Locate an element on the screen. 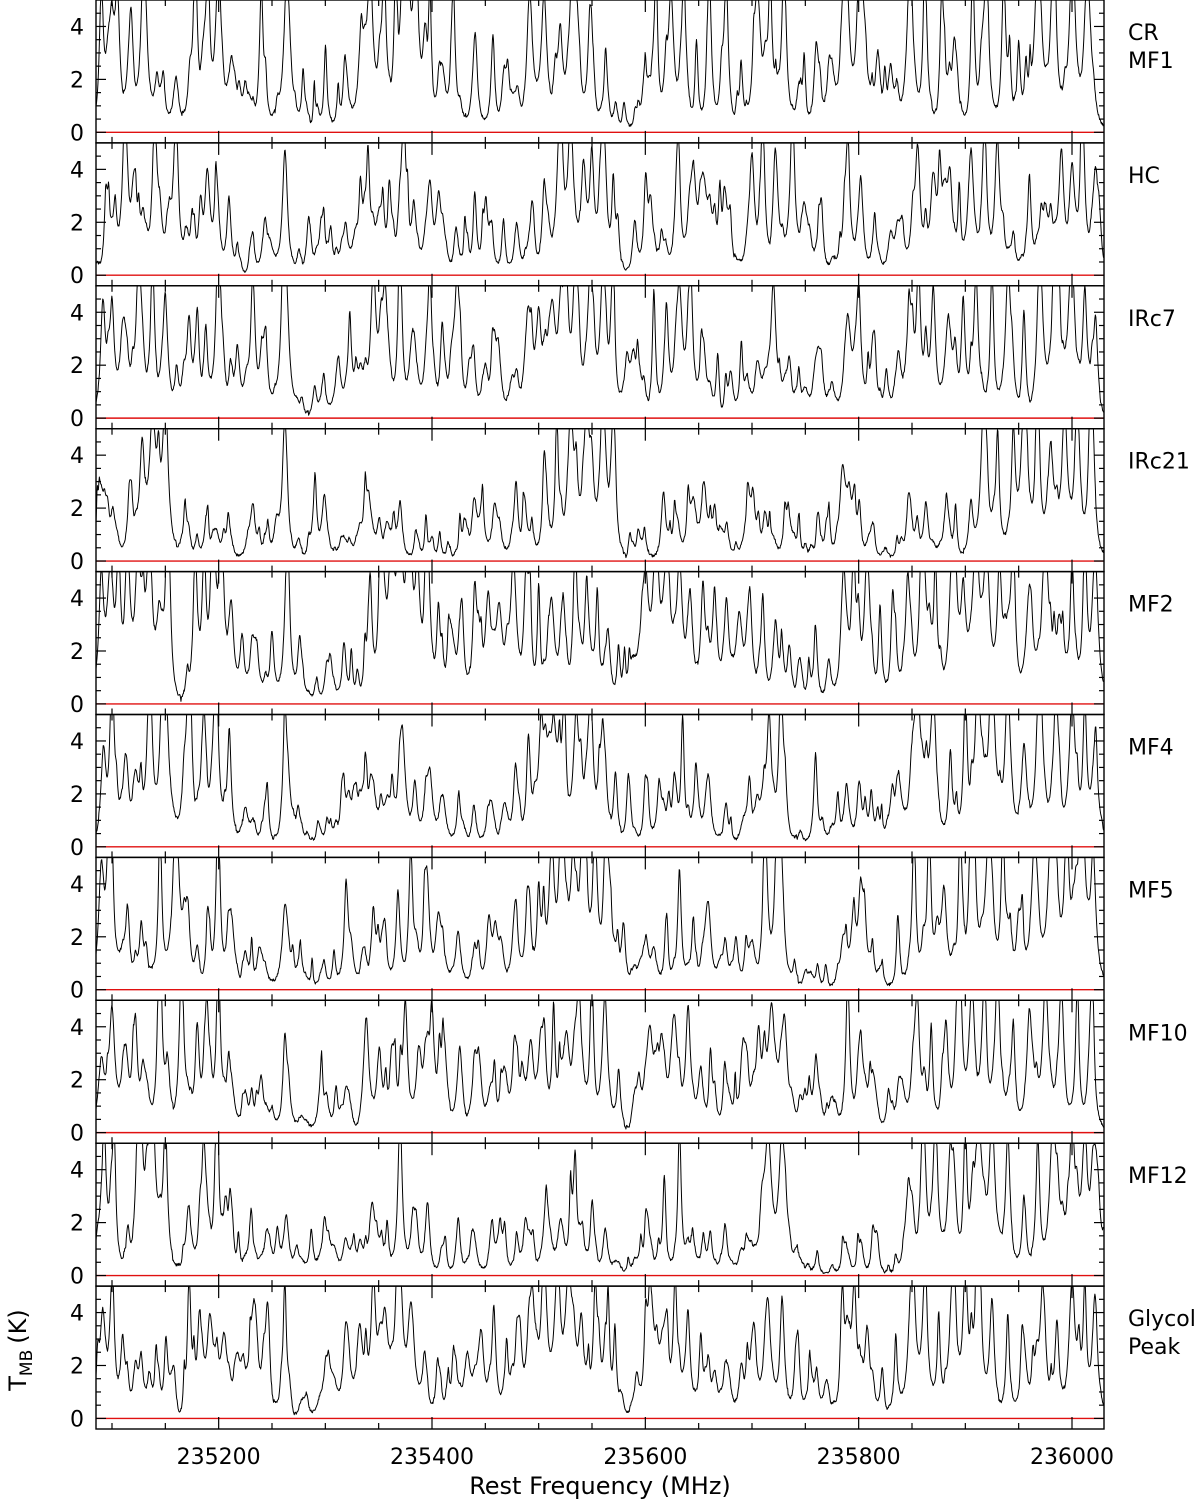 This screenshot has height=1501, width=1200. y-axis-label: TMB (K) is located at coordinates (20, 1350).